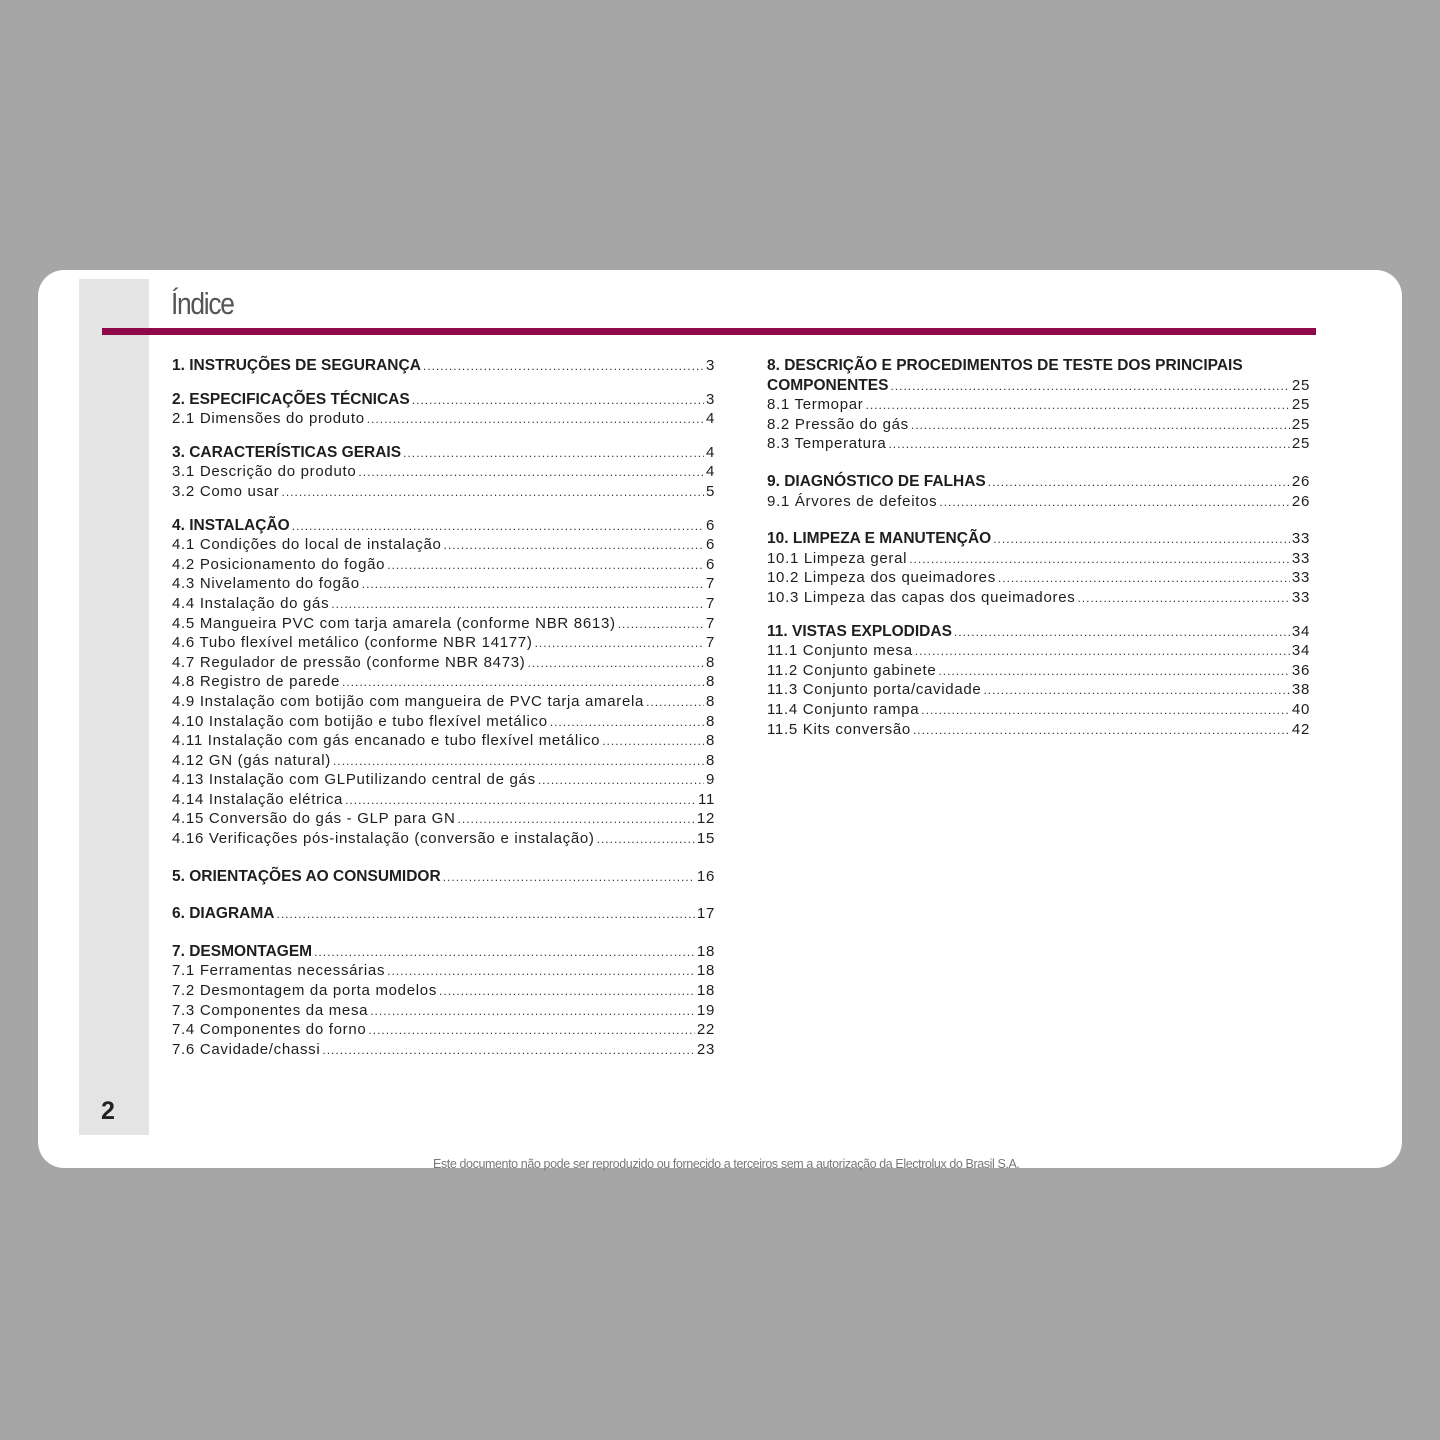  What do you see at coordinates (1039, 632) in the screenshot?
I see `toc-section-heading: 11. VISTAS EXPLODIDAS 34` at bounding box center [1039, 632].